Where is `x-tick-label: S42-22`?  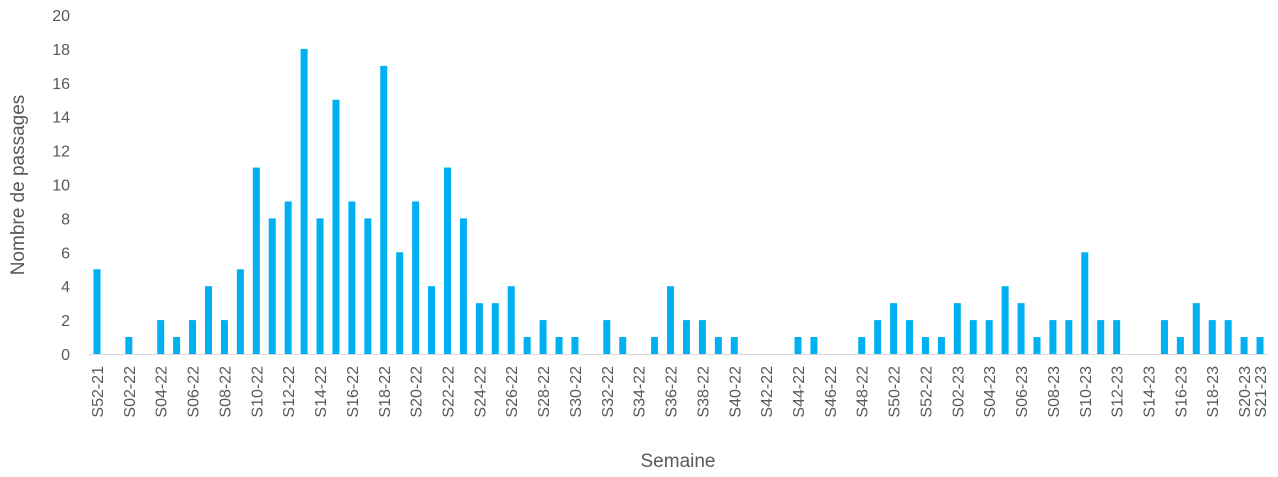 x-tick-label: S42-22 is located at coordinates (767, 392).